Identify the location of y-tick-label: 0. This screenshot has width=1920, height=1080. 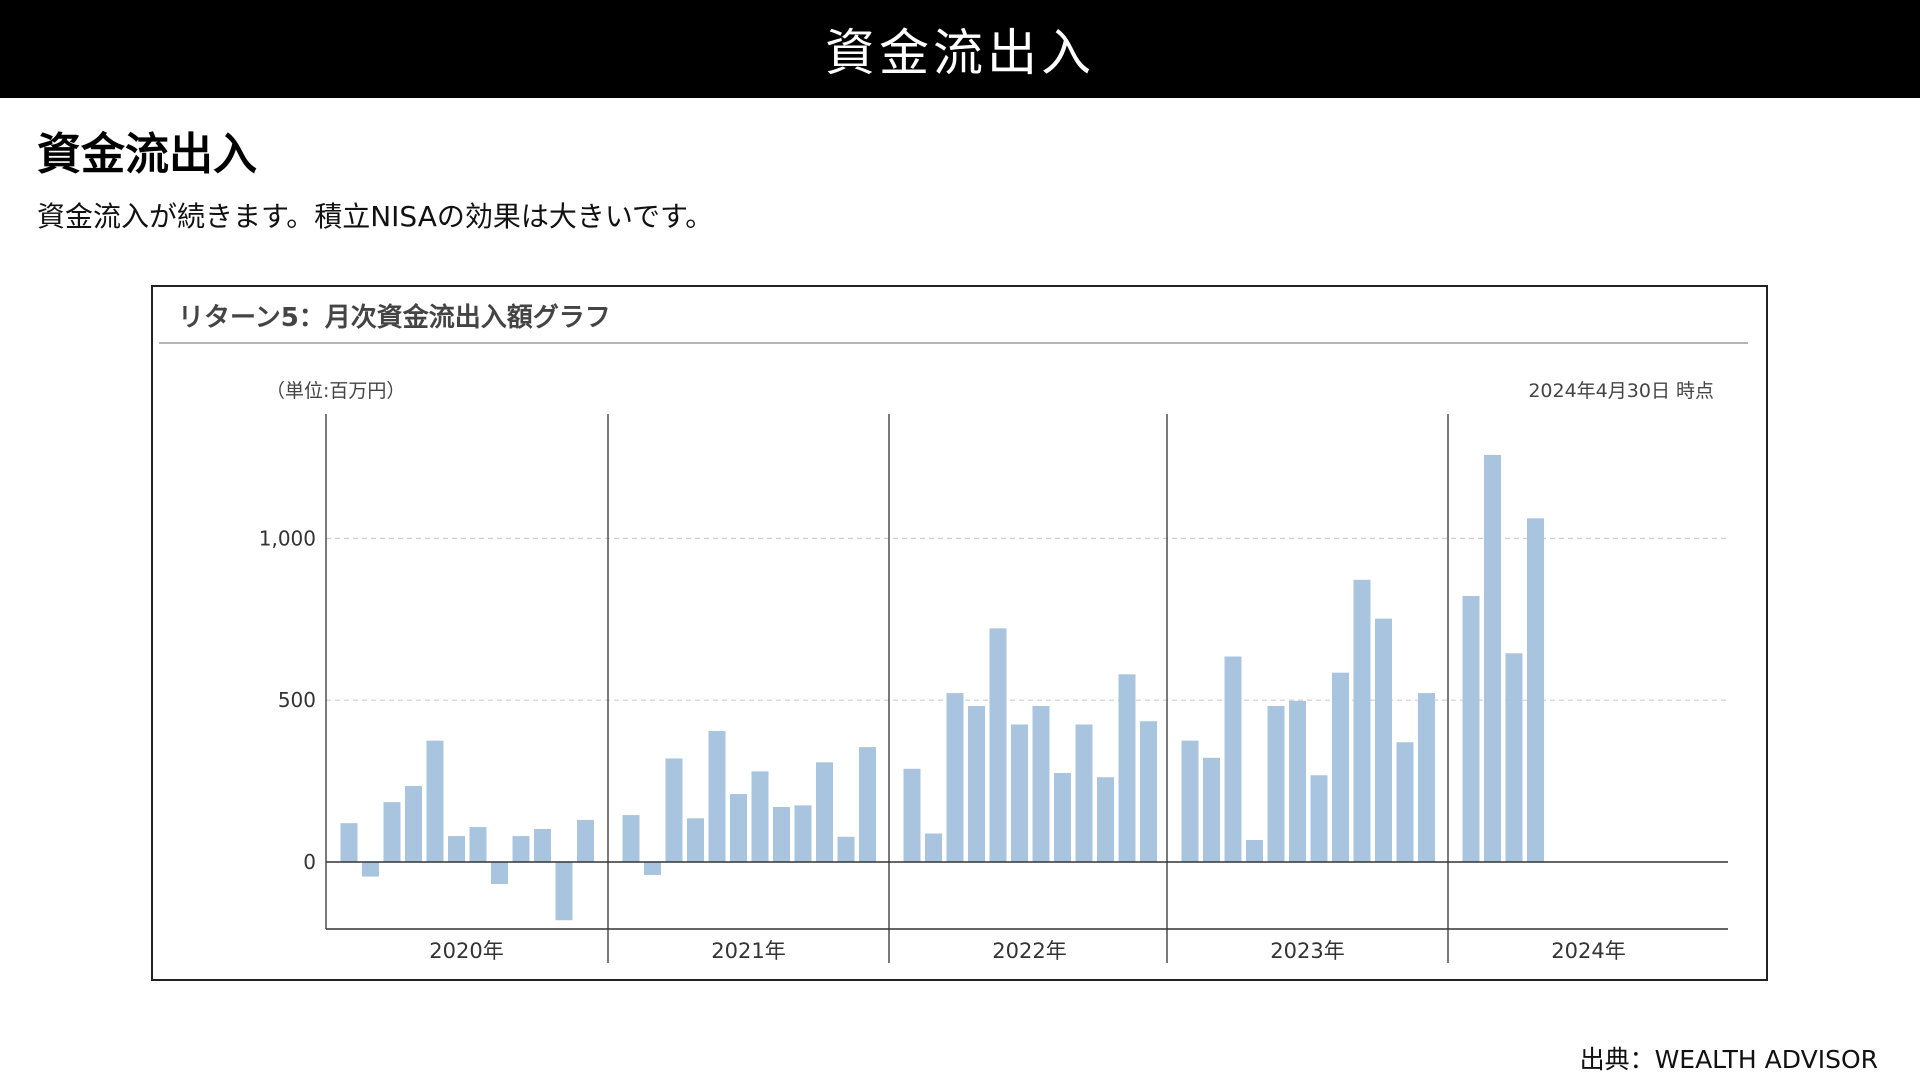
(309, 862).